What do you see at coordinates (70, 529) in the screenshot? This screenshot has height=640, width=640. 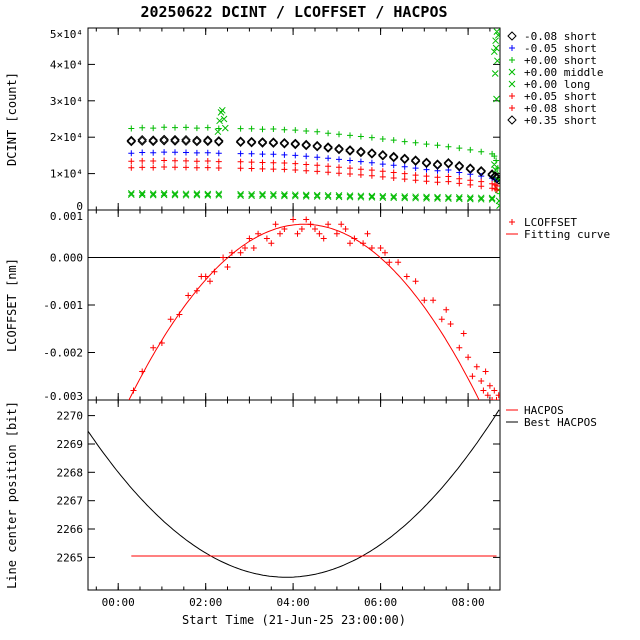 I see `y-tick-label: 2266` at bounding box center [70, 529].